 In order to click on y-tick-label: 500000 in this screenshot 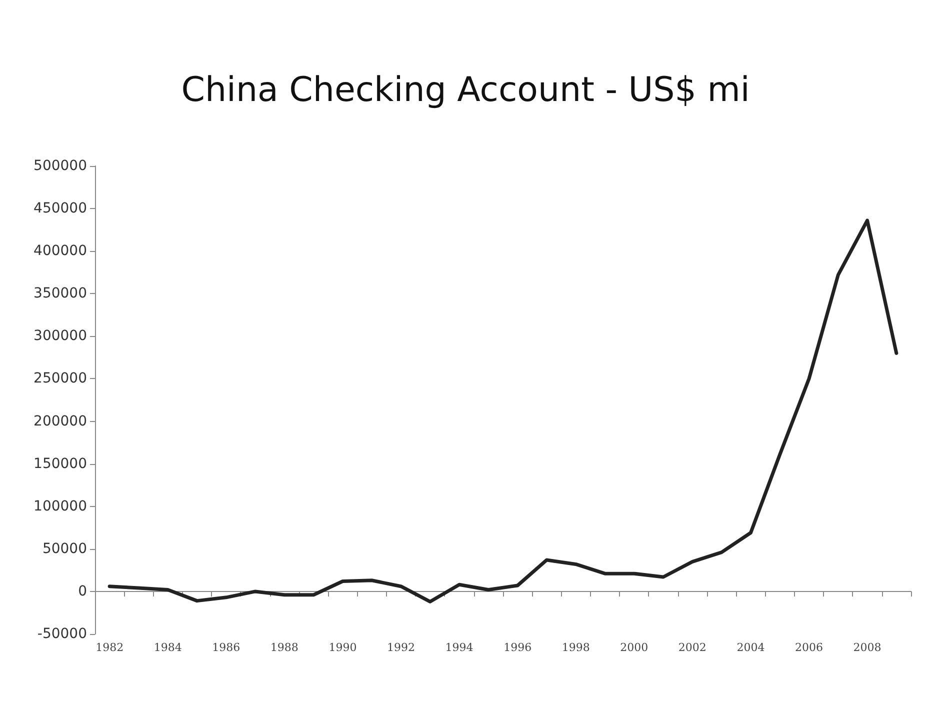, I will do `click(60, 166)`.